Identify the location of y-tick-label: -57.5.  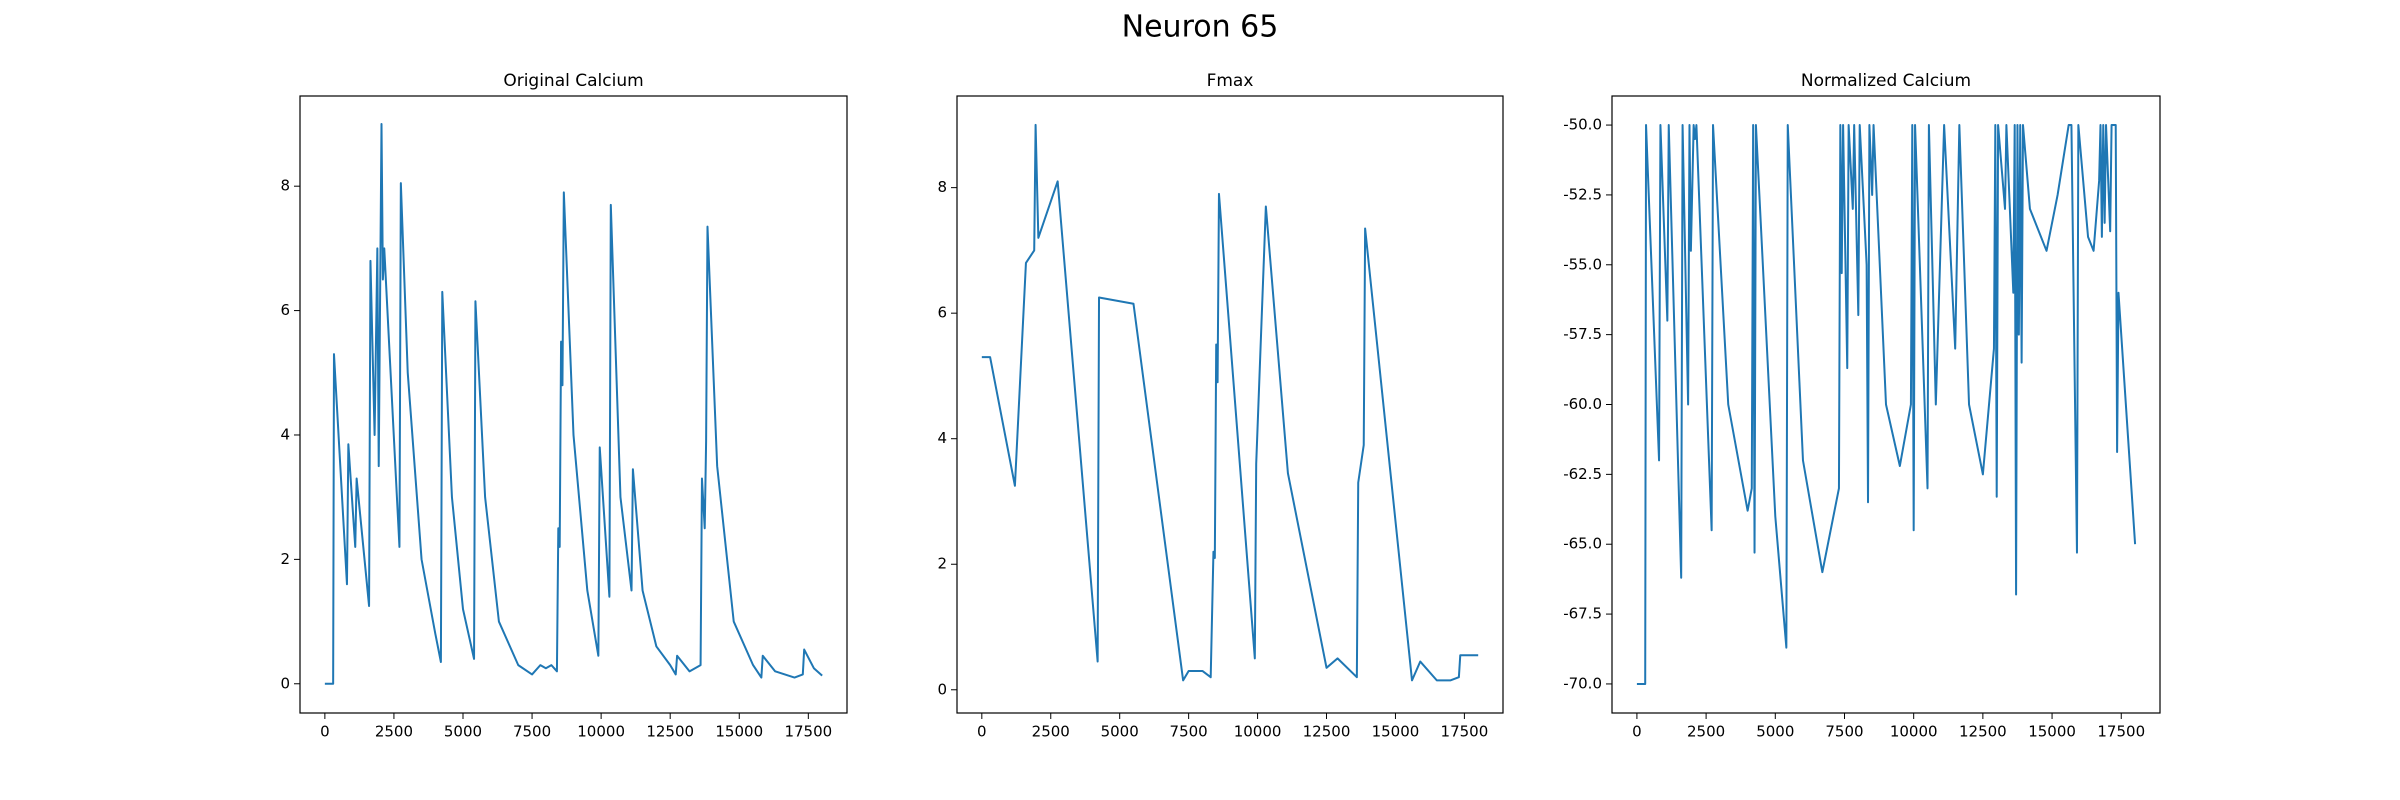
(1582, 334).